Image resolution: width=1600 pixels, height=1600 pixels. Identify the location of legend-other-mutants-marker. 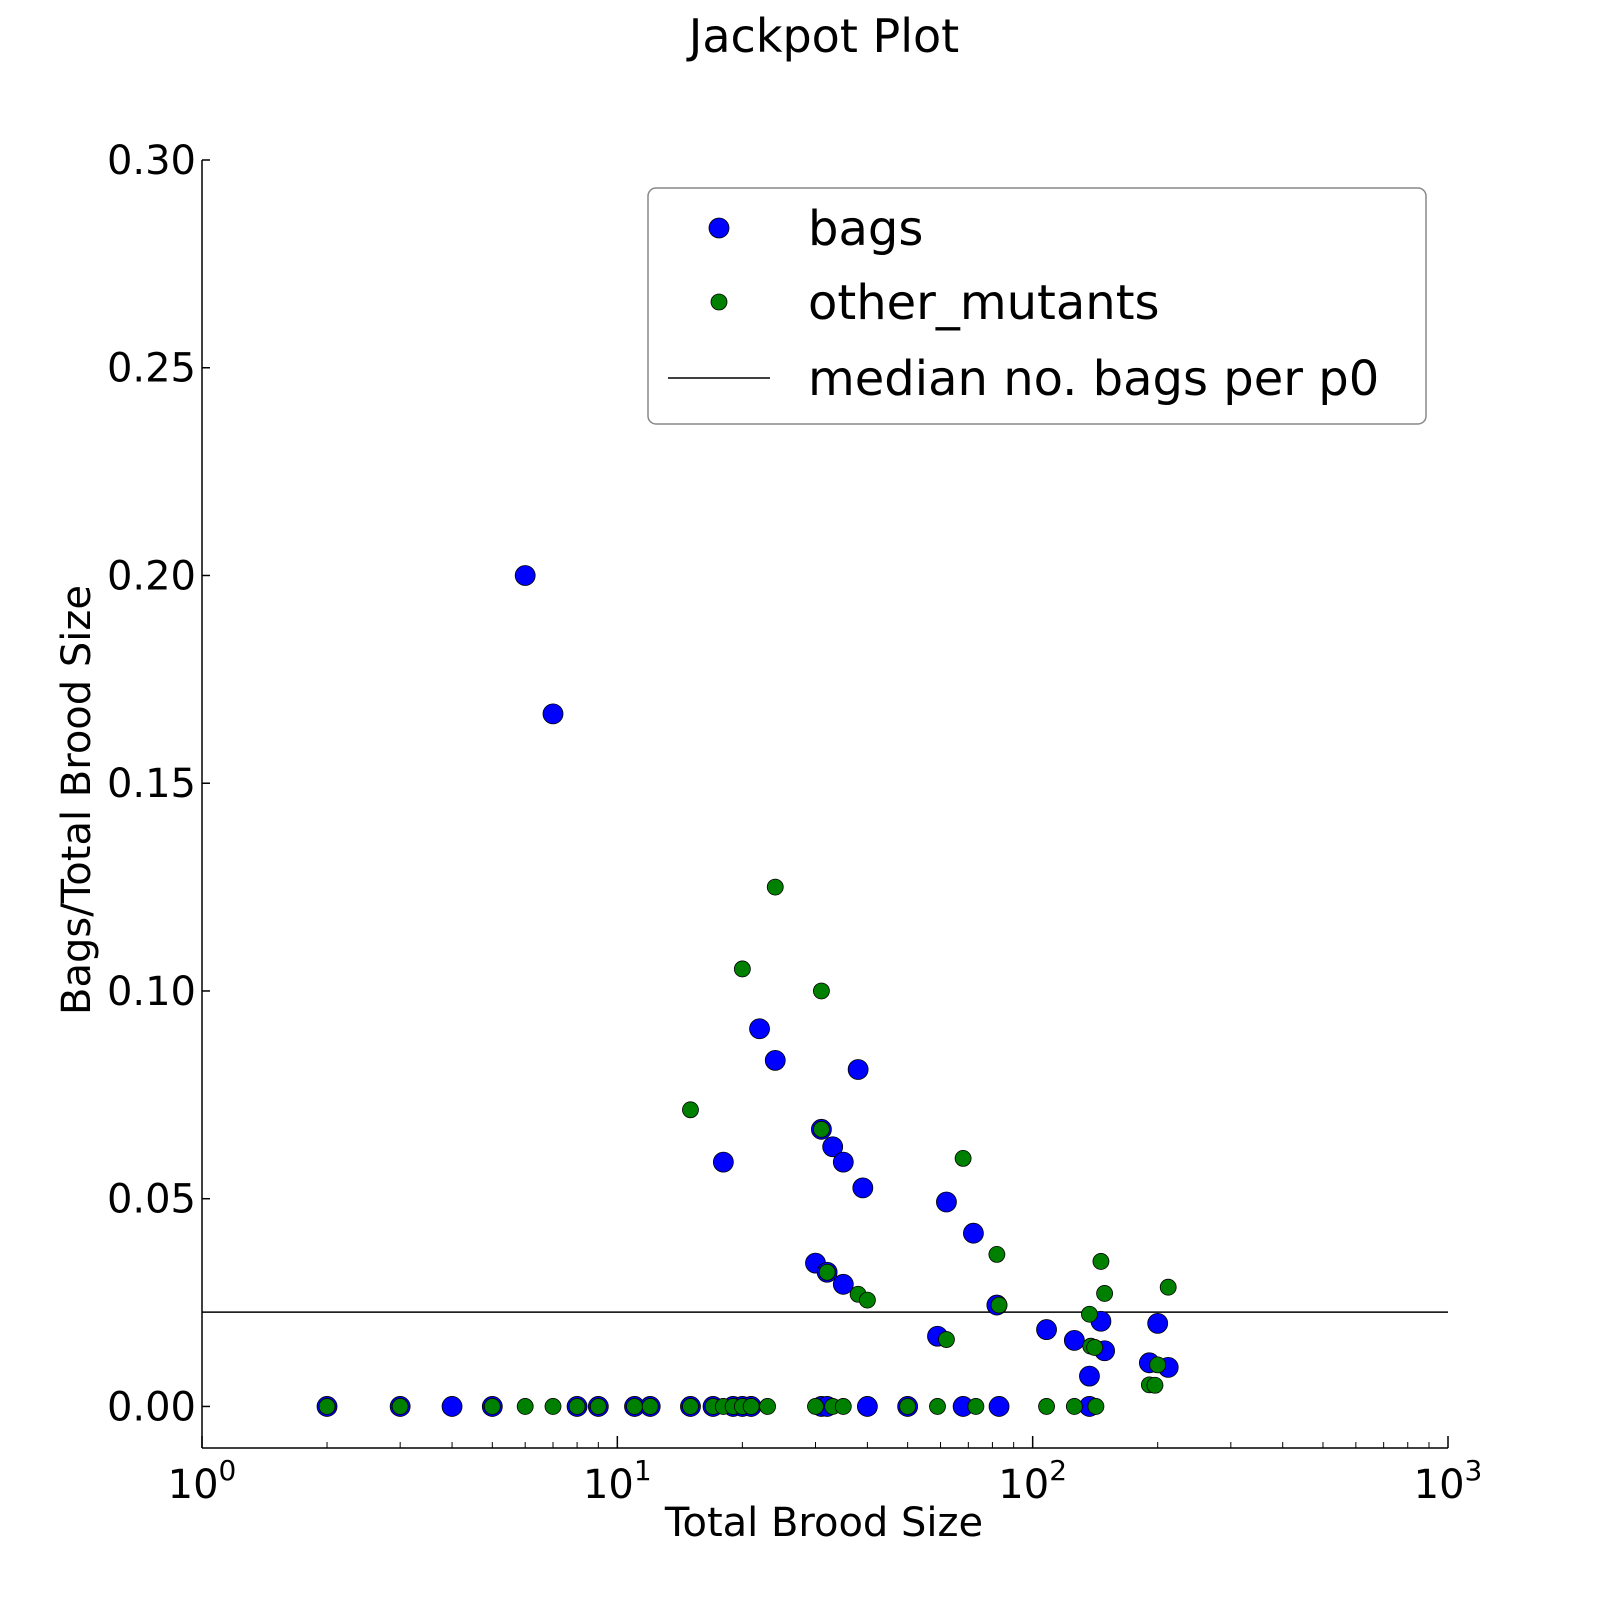
(719, 302).